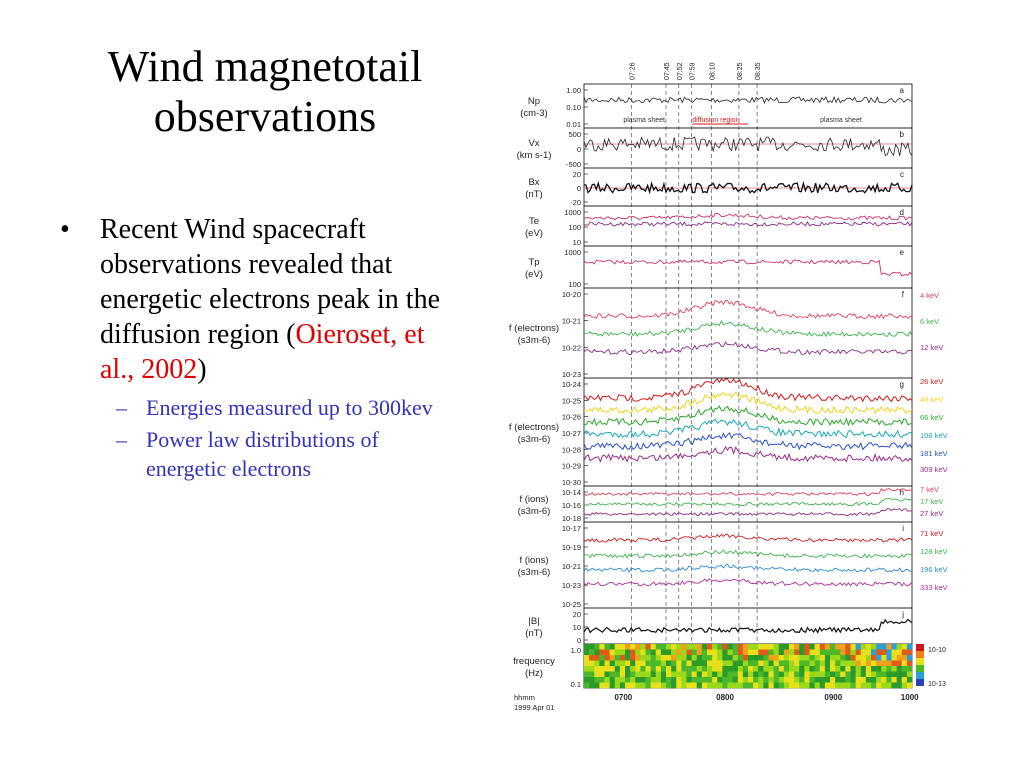 This screenshot has width=1024, height=768. I want to click on data-trace, so click(748, 146).